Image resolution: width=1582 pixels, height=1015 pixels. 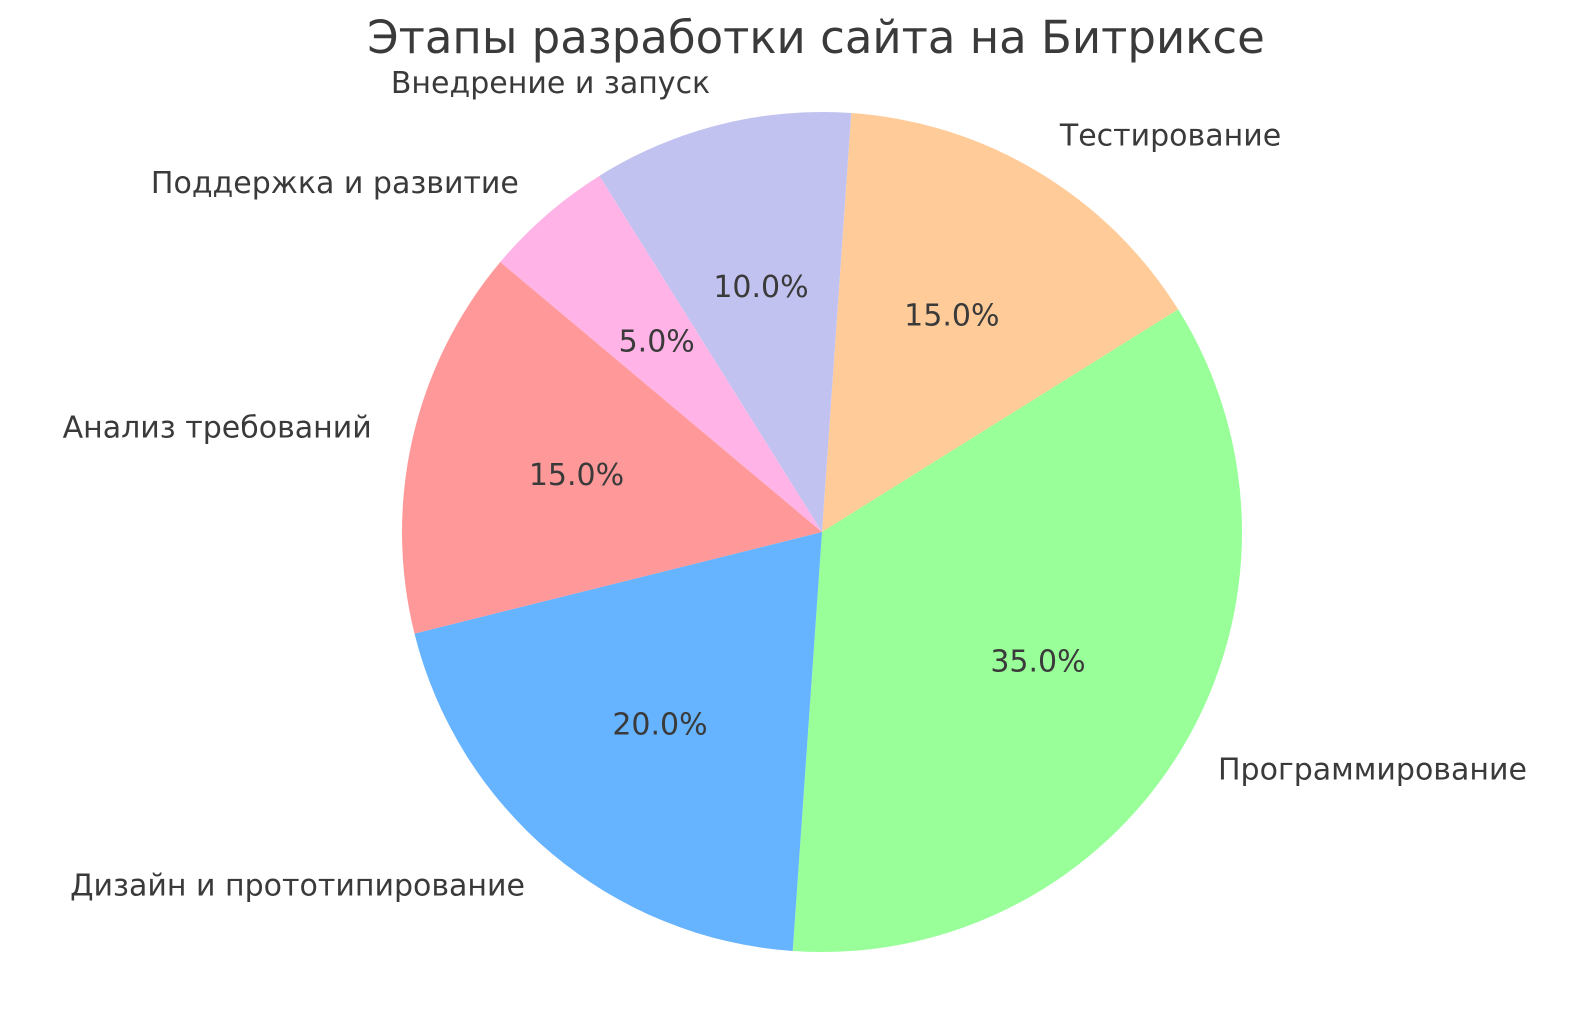 What do you see at coordinates (576, 475) in the screenshot?
I see `pie-pct-label-4: 15.0%` at bounding box center [576, 475].